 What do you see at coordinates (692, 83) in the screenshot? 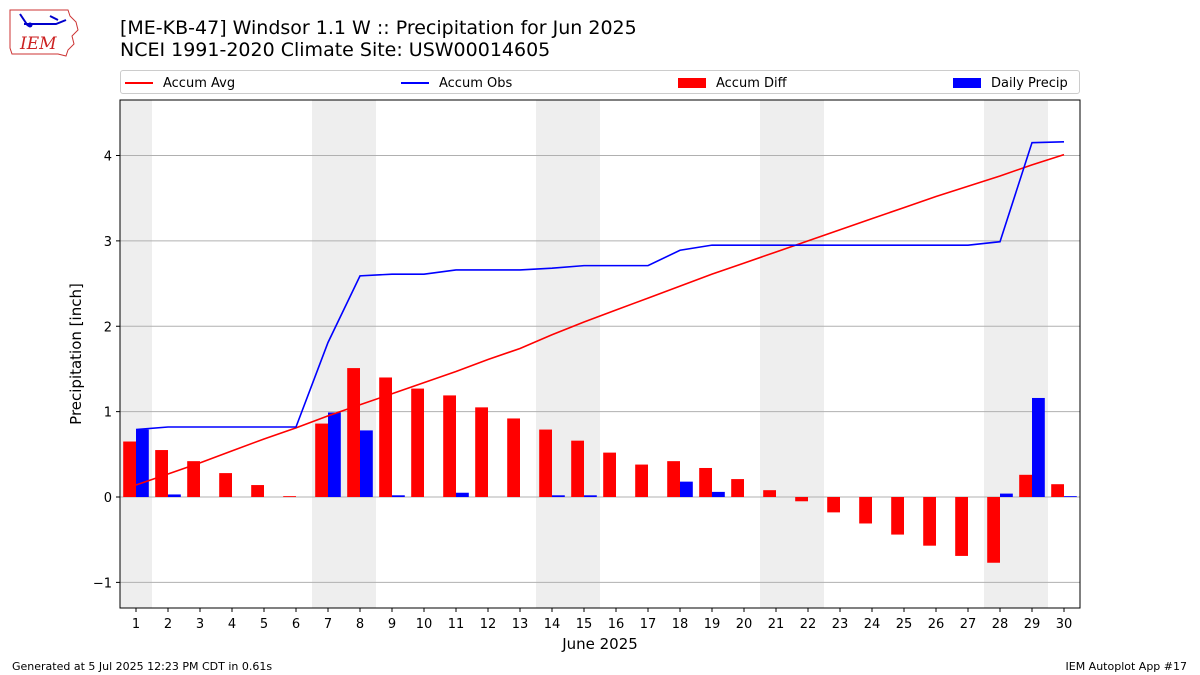
I see `legend-swatch-accum-diff` at bounding box center [692, 83].